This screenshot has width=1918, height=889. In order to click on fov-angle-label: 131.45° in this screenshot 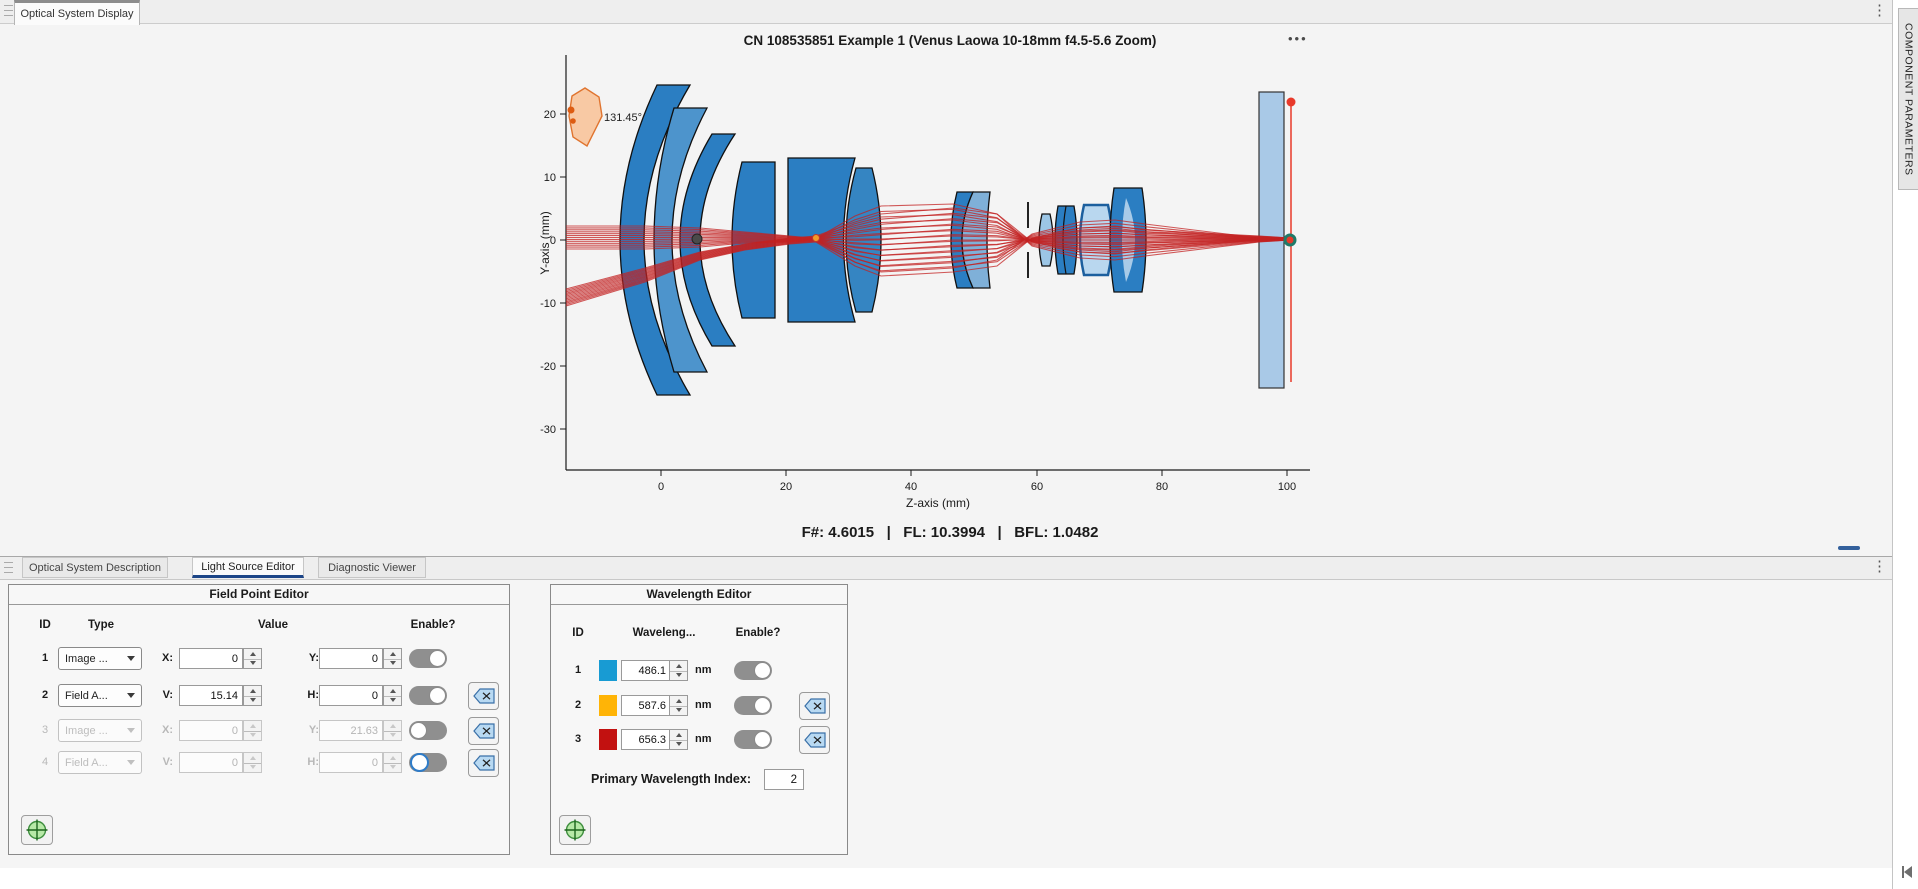, I will do `click(623, 118)`.